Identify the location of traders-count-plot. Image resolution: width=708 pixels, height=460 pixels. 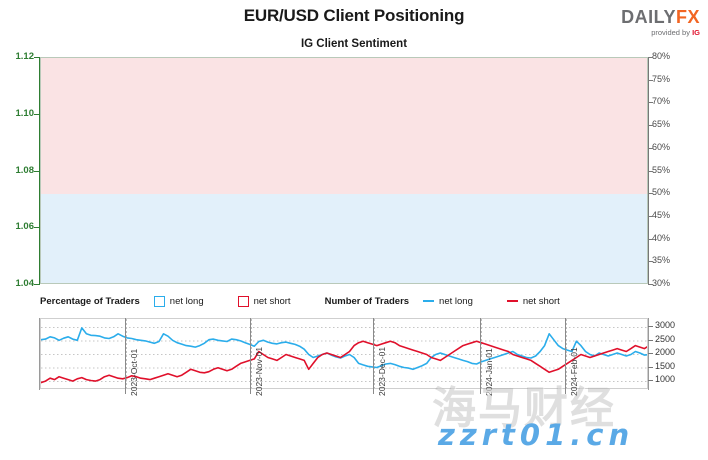
(344, 353).